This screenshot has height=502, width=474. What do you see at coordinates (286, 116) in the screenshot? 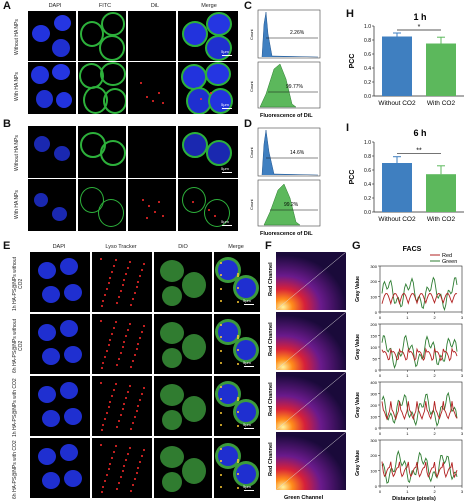
I see `flow-c-xlabel: Fluorescence of DiL` at bounding box center [286, 116].